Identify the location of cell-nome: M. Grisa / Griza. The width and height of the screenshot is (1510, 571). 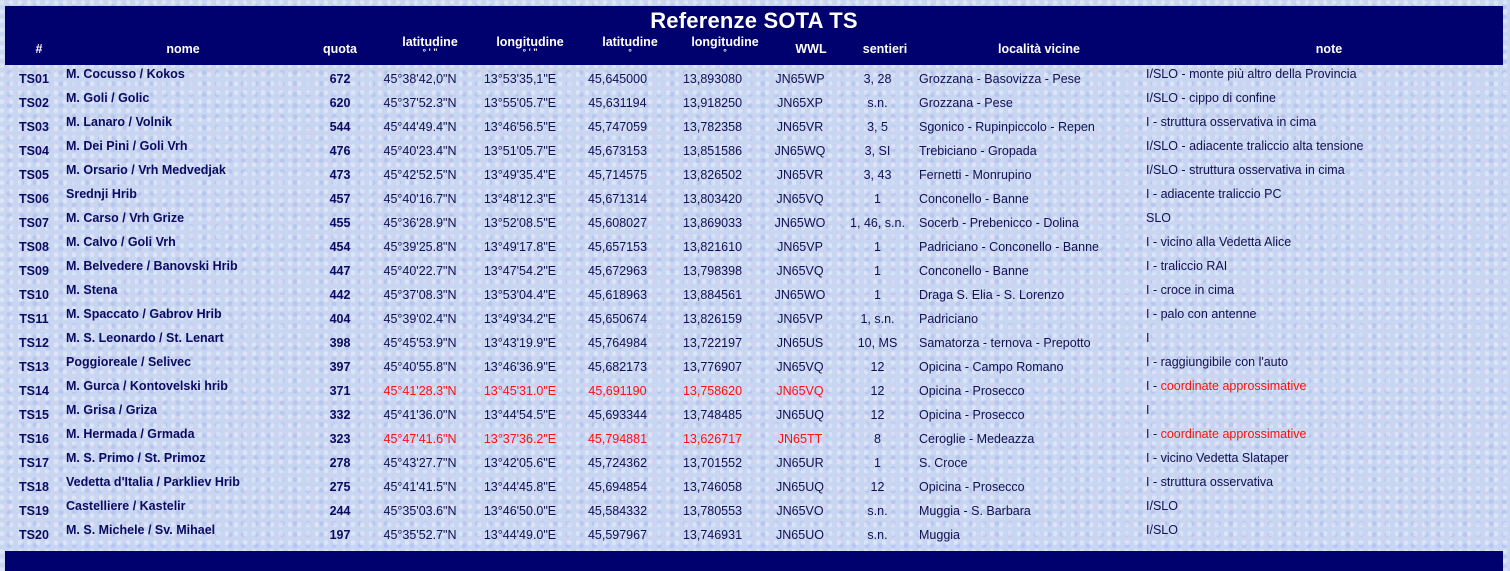
(112, 410).